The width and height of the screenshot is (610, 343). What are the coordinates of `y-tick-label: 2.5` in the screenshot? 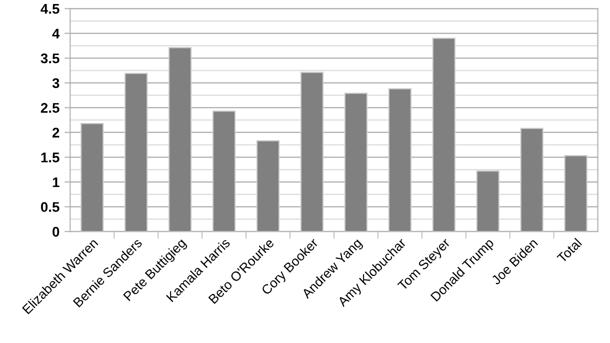 It's located at (50, 108).